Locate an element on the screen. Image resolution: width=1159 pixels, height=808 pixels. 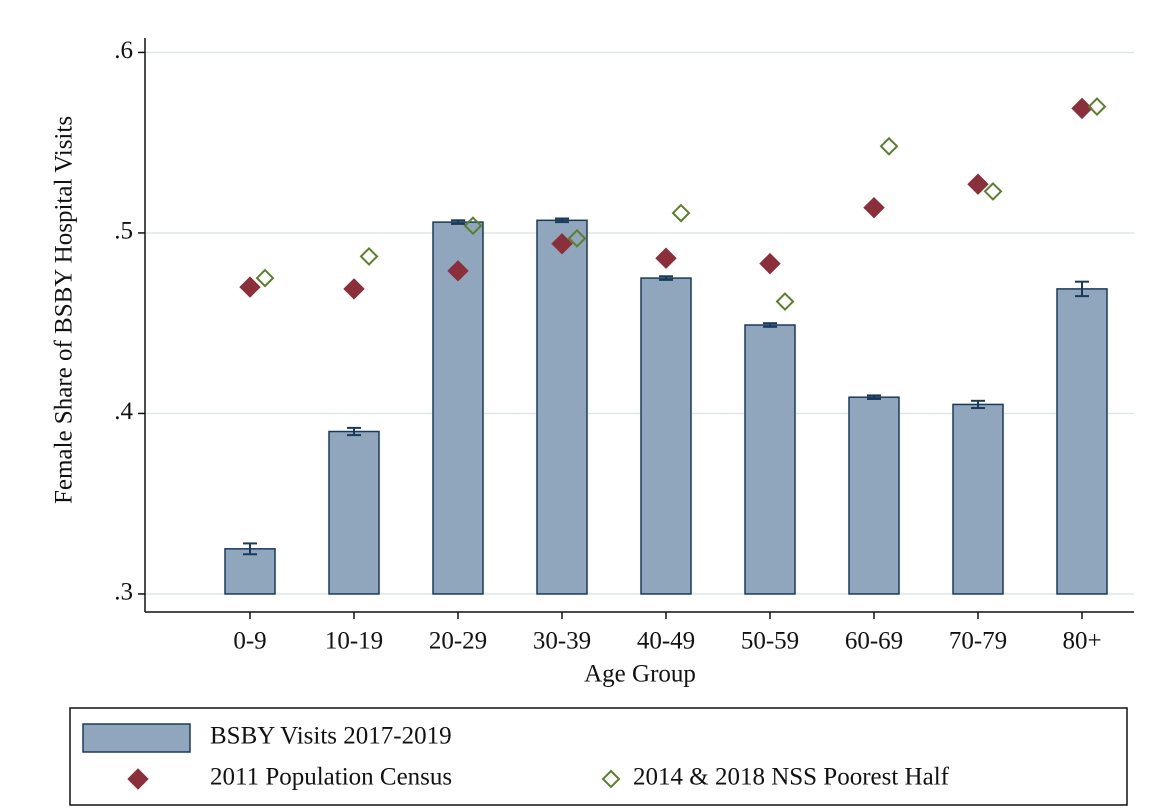
y-tick-label: .5 is located at coordinates (123, 231).